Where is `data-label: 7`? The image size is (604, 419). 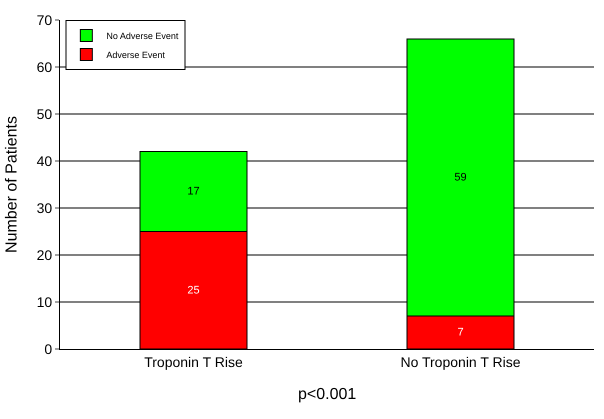
data-label: 7 is located at coordinates (460, 332).